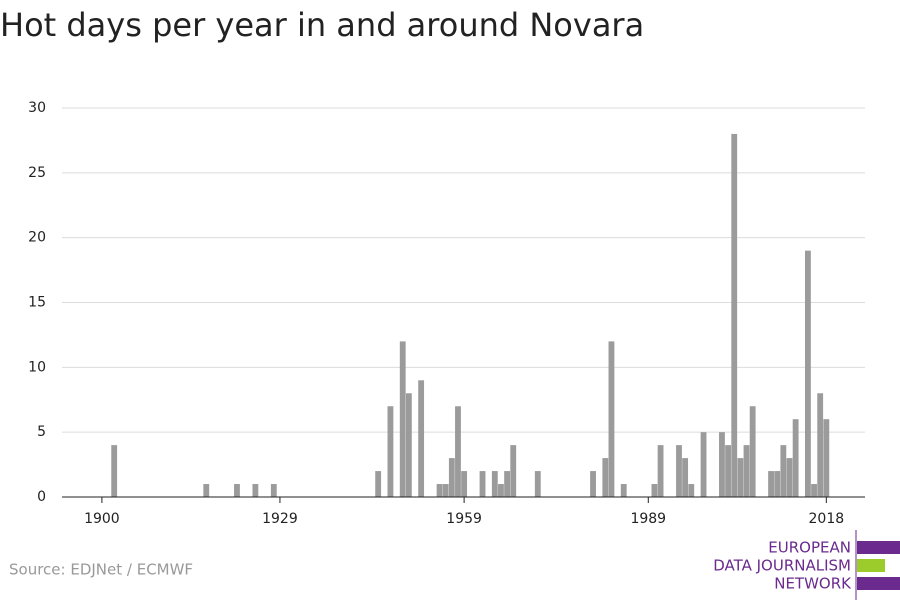  Describe the element at coordinates (102, 519) in the screenshot. I see `x-tick-label: 1900` at that location.